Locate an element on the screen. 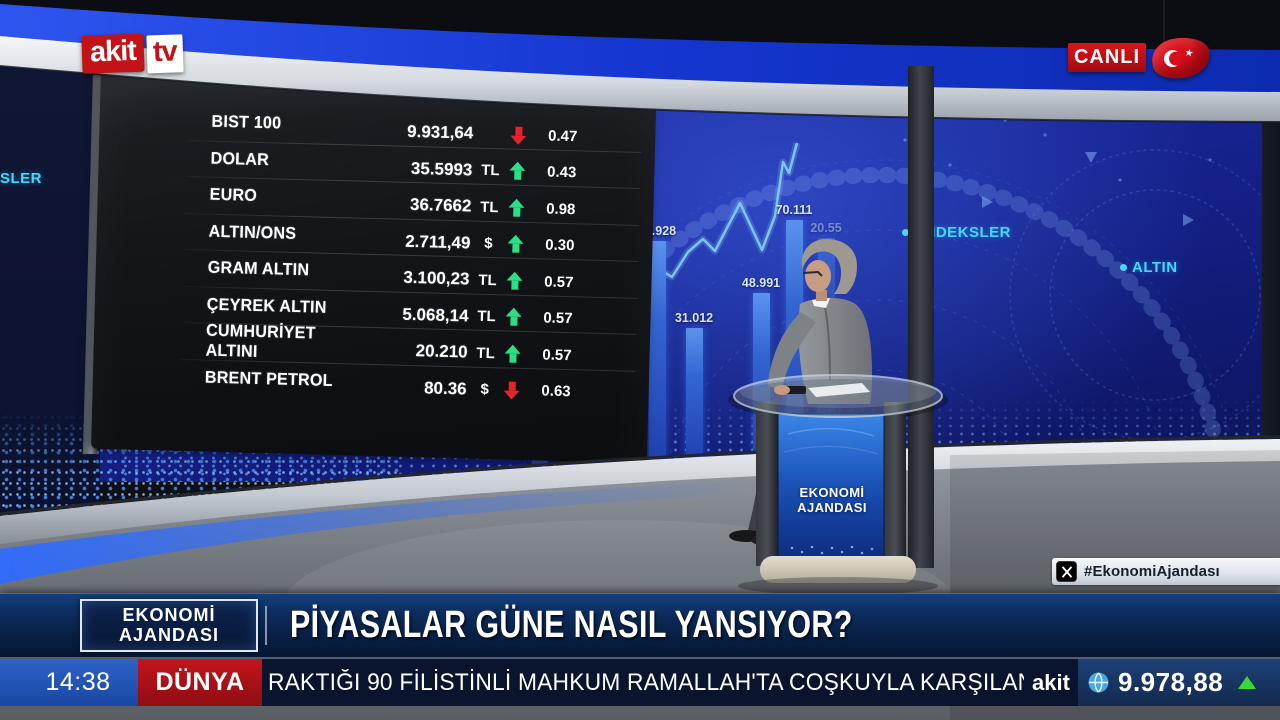  social-hashtag-strip: #EkonomiAjandası is located at coordinates (1166, 571).